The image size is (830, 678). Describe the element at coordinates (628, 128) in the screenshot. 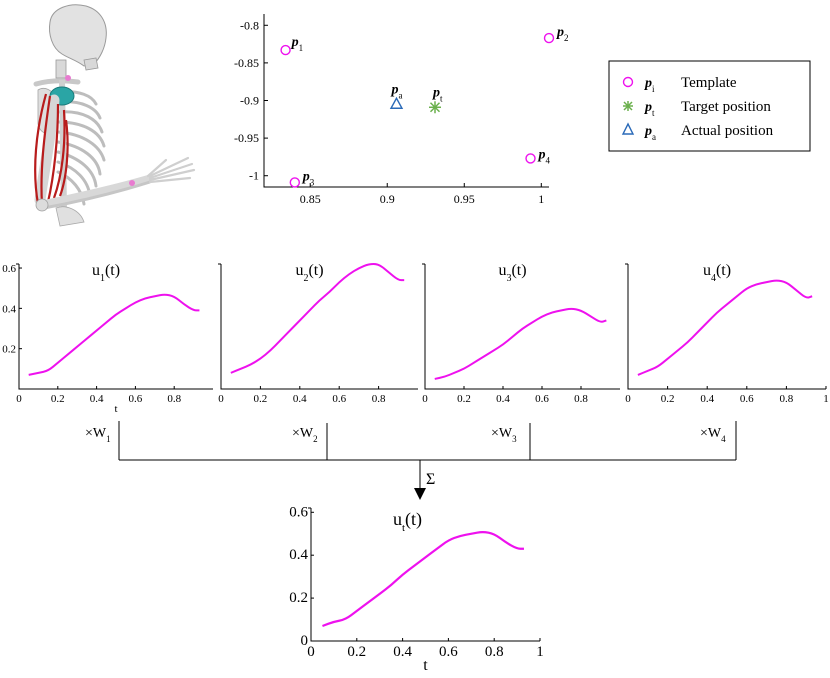

I see `legend-actual-marker` at that location.